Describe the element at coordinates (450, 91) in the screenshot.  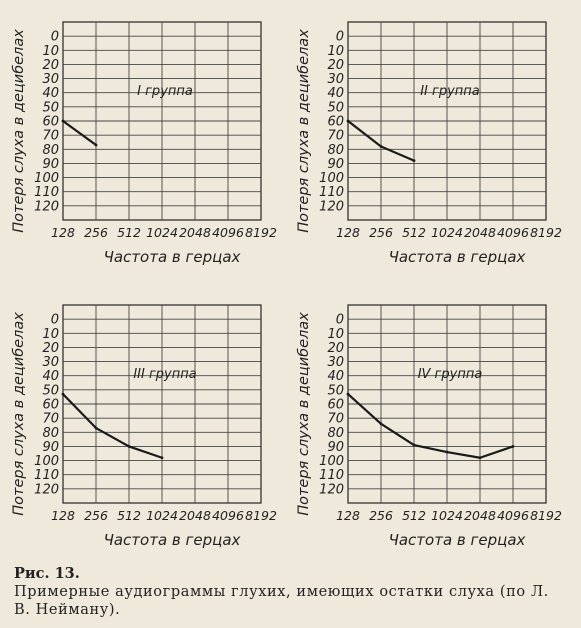
I see `group-annotation: II группа` at that location.